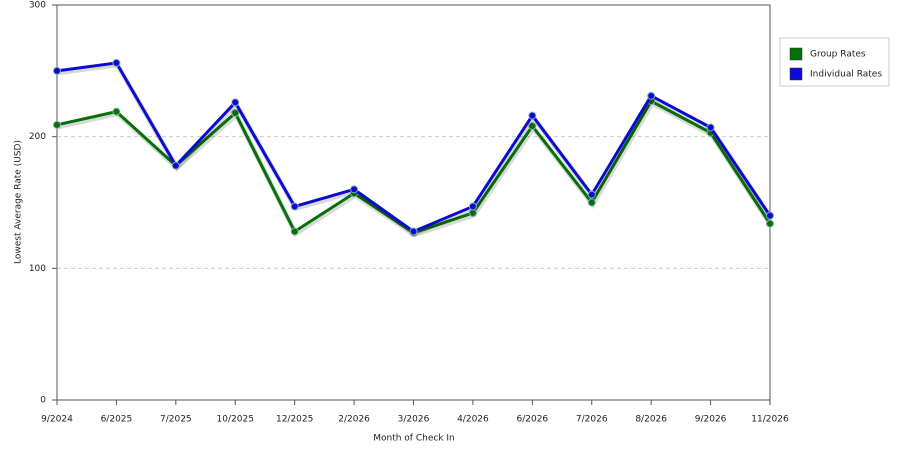 The width and height of the screenshot is (900, 454). Describe the element at coordinates (37, 137) in the screenshot. I see `y-tick-label: 200` at that location.